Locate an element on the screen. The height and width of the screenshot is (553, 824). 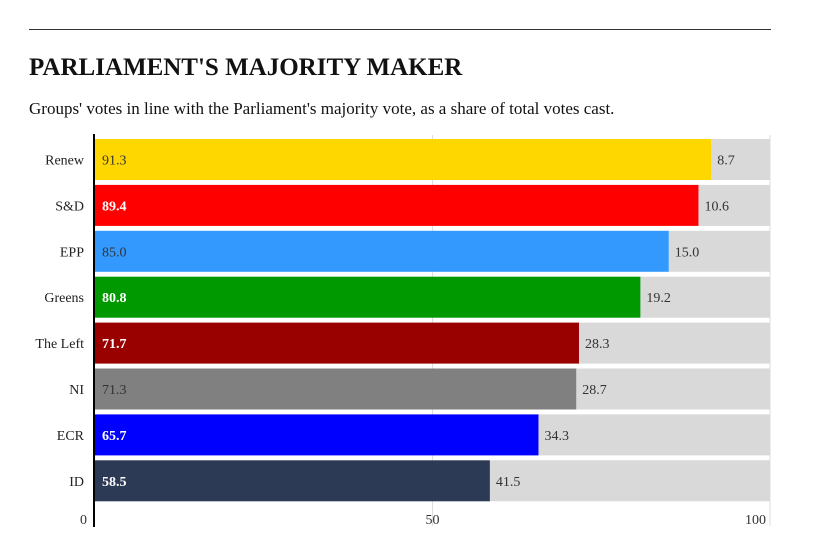
remainder-value-label: 8.7 is located at coordinates (726, 161).